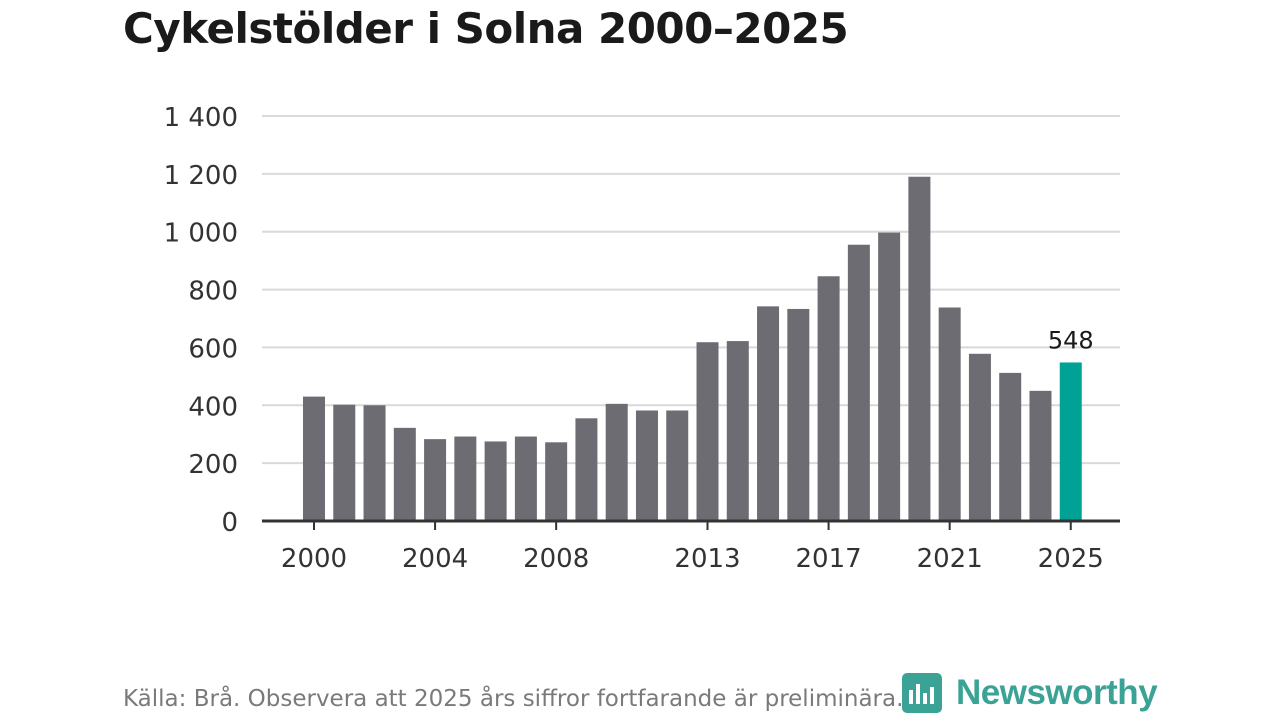  Describe the element at coordinates (1071, 559) in the screenshot. I see `x-tick-label: 2025` at that location.